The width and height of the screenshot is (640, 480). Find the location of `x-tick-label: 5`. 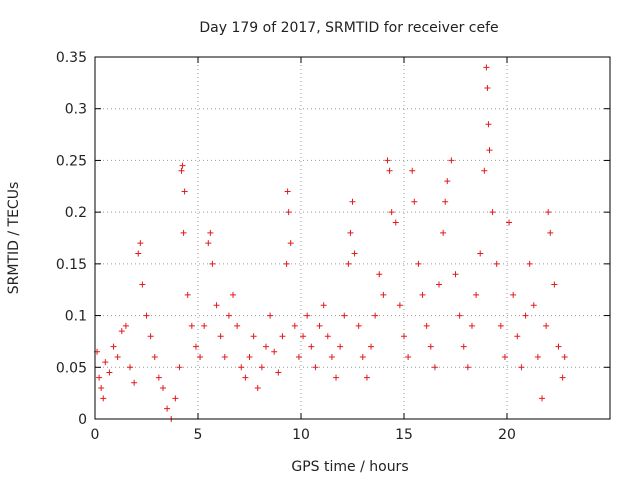

x-tick-label: 5 is located at coordinates (198, 435).